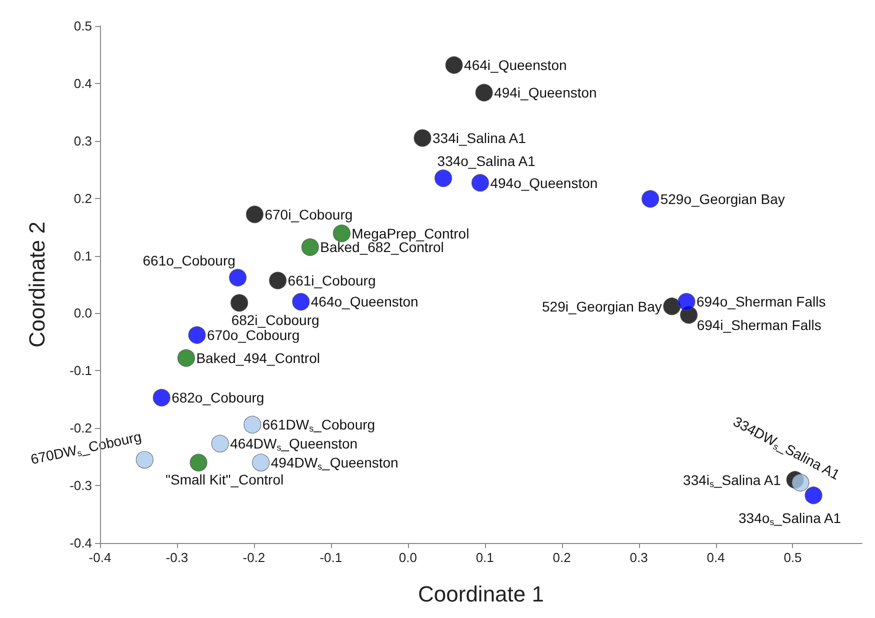 Image resolution: width=875 pixels, height=618 pixels. What do you see at coordinates (83, 198) in the screenshot?
I see `y-tick-label: 0.2` at bounding box center [83, 198].